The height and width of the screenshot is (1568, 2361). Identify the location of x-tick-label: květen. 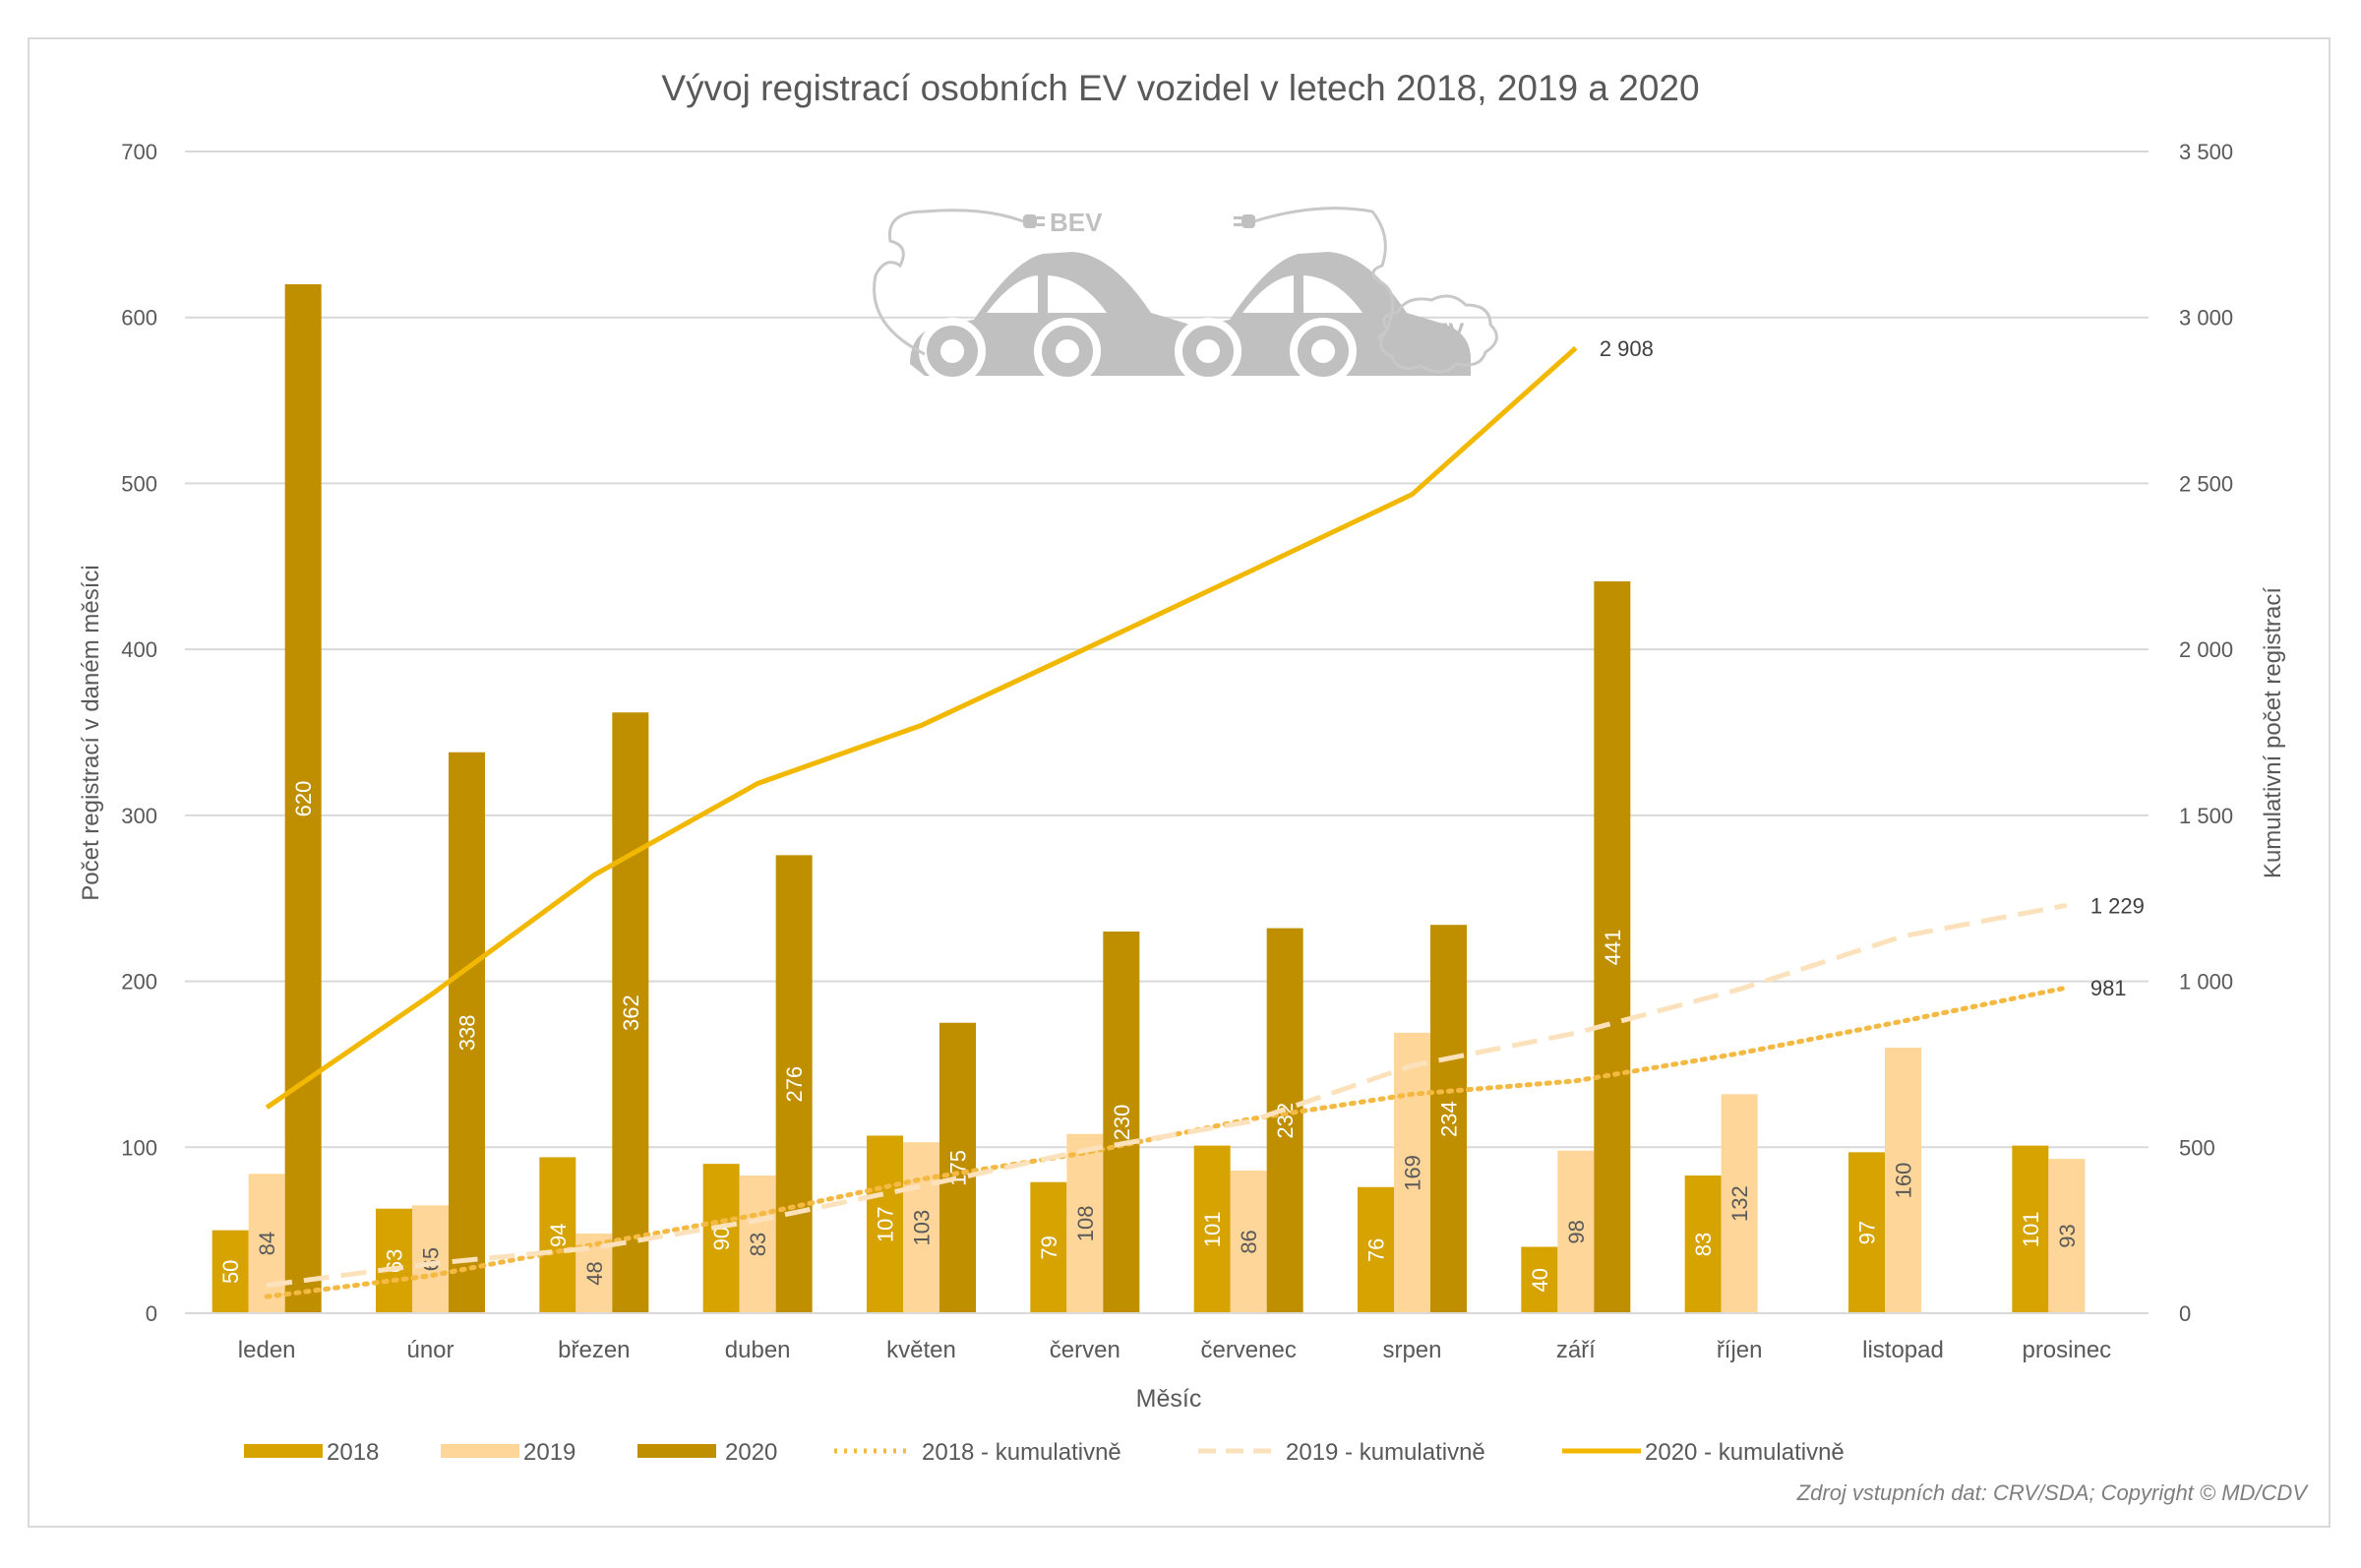
(921, 1350).